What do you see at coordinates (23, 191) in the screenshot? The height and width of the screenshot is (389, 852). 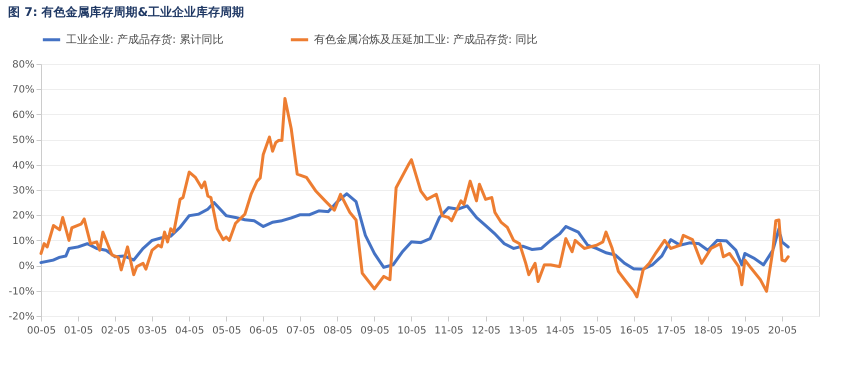 I see `y-tick-label: 30%` at bounding box center [23, 191].